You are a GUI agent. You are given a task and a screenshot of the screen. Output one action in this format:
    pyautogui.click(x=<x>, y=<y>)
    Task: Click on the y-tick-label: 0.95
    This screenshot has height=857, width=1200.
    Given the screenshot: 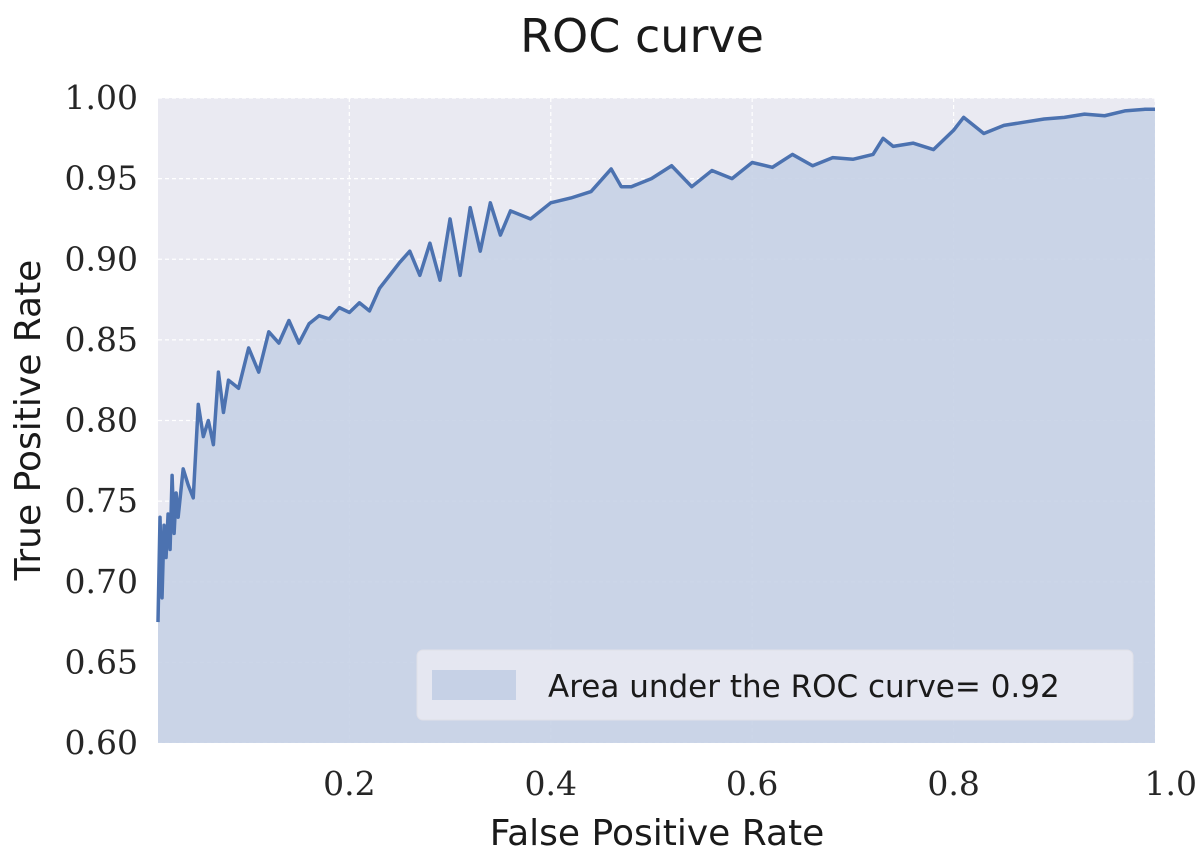 What is the action you would take?
    pyautogui.click(x=101, y=178)
    